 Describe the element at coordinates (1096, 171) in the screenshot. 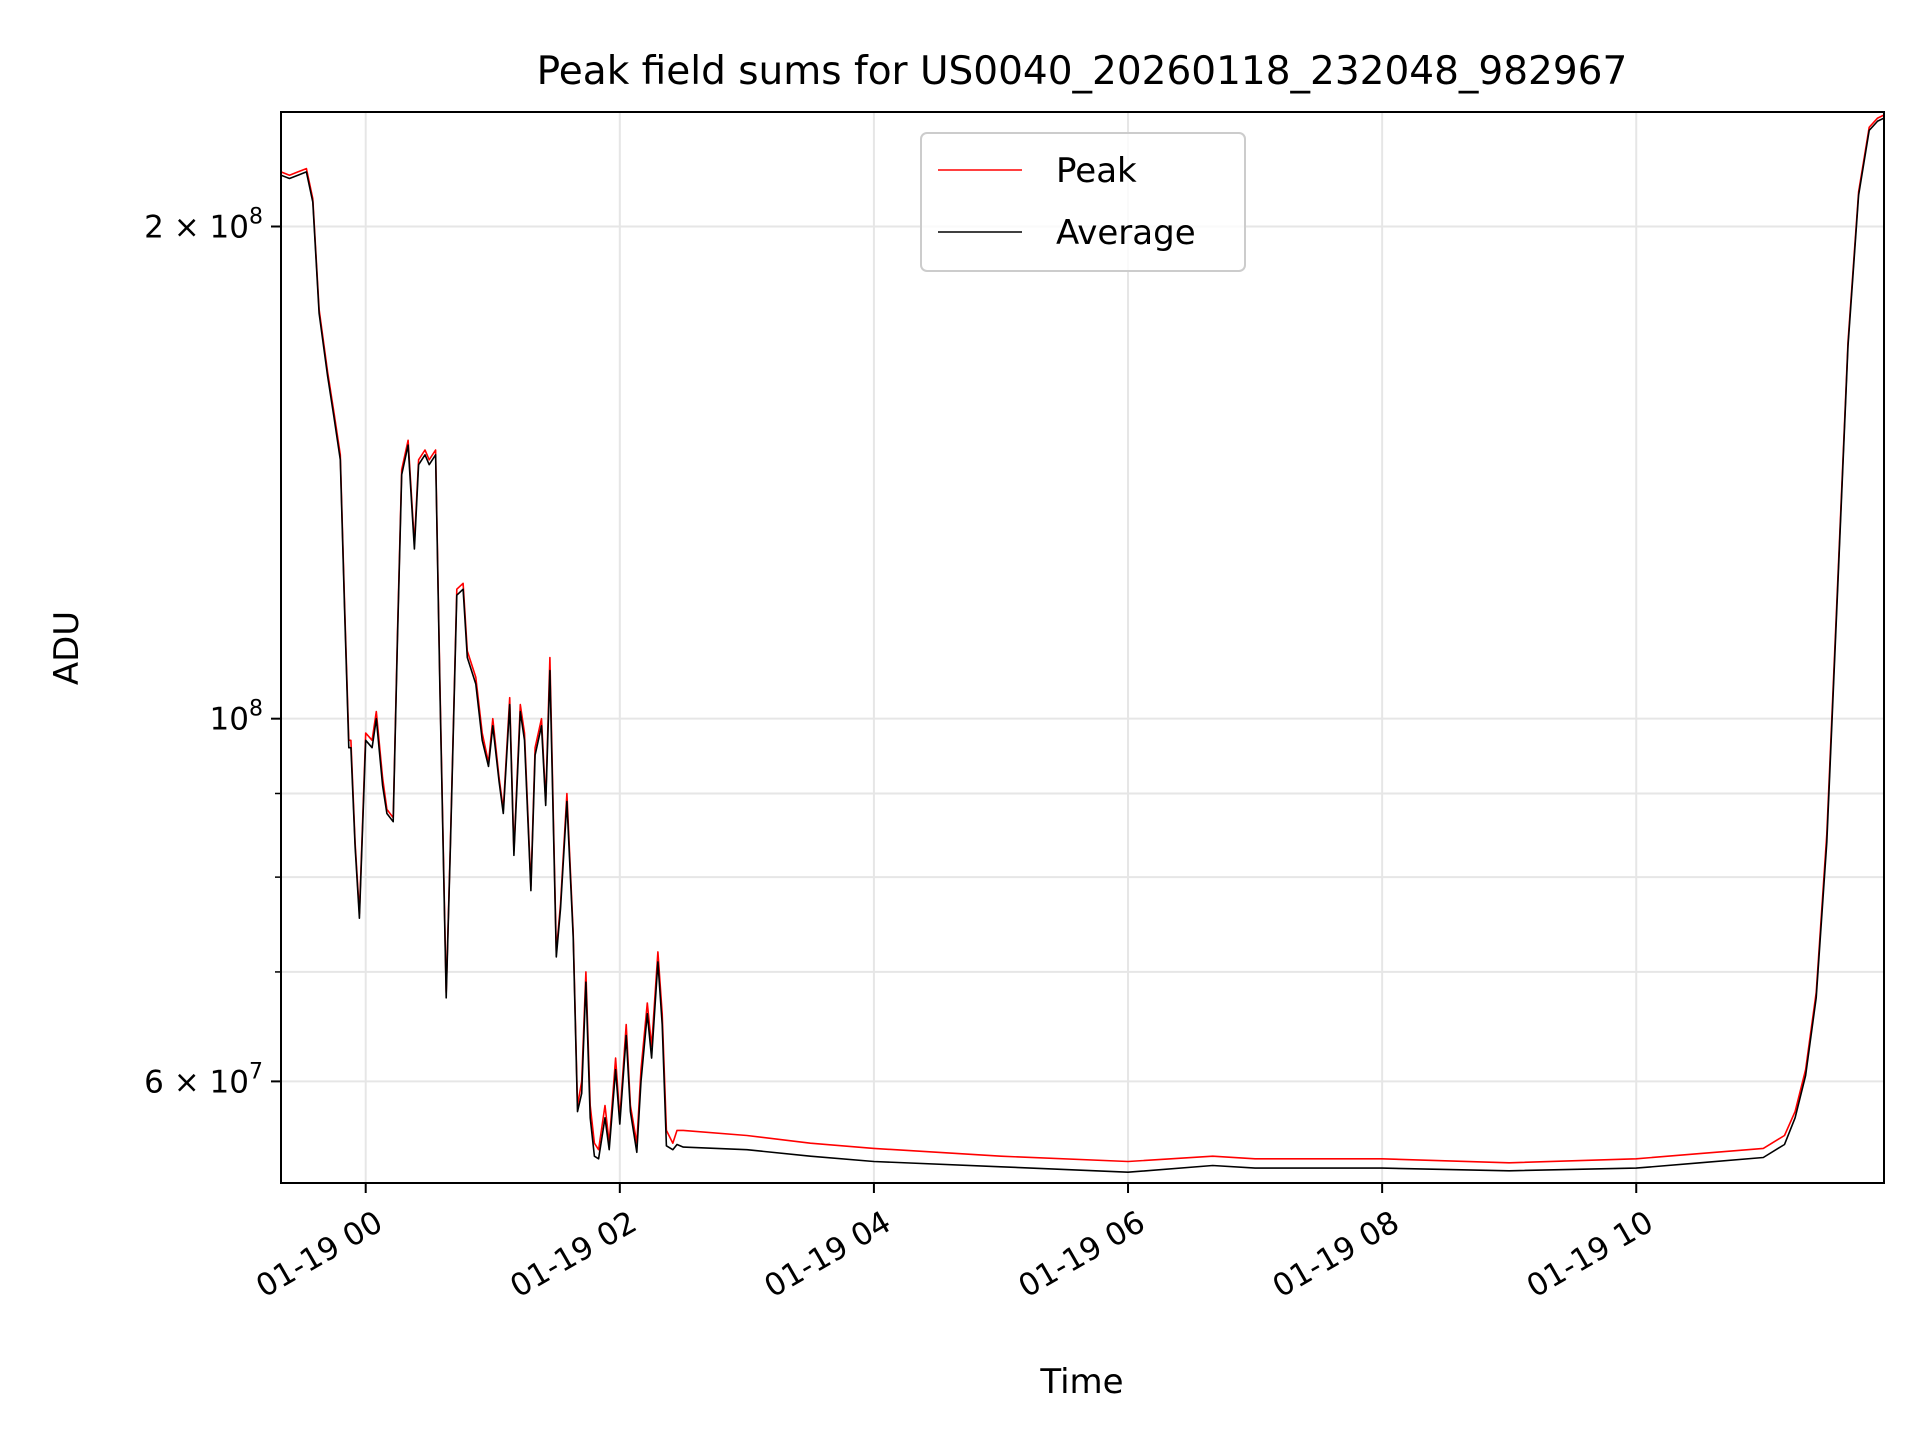

I see `legend-peak-label: Peak` at that location.